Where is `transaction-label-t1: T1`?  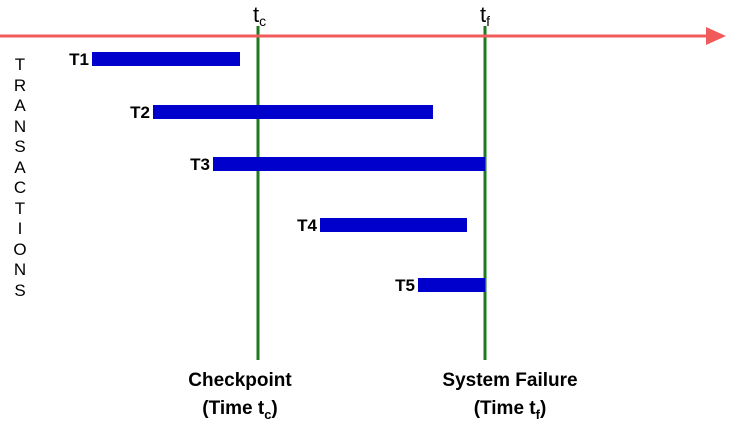
transaction-label-t1: T1 is located at coordinates (79, 59).